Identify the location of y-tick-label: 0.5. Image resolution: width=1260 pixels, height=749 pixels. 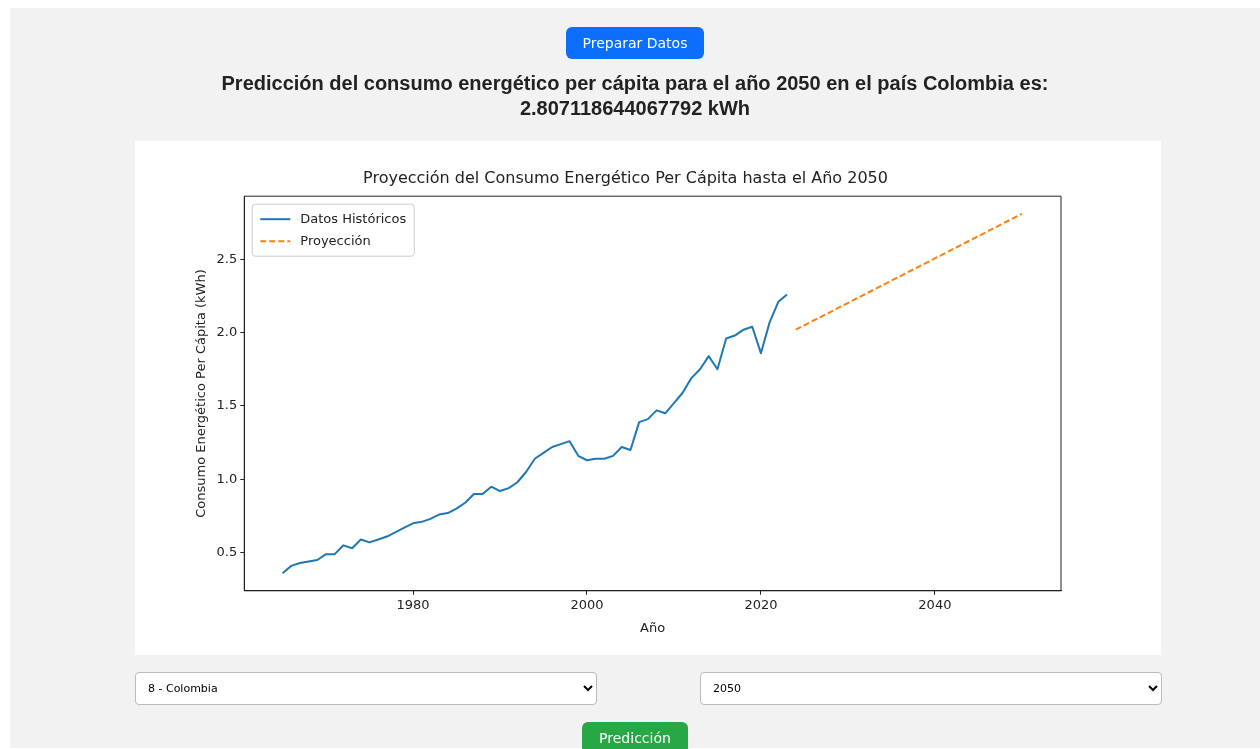
(227, 552).